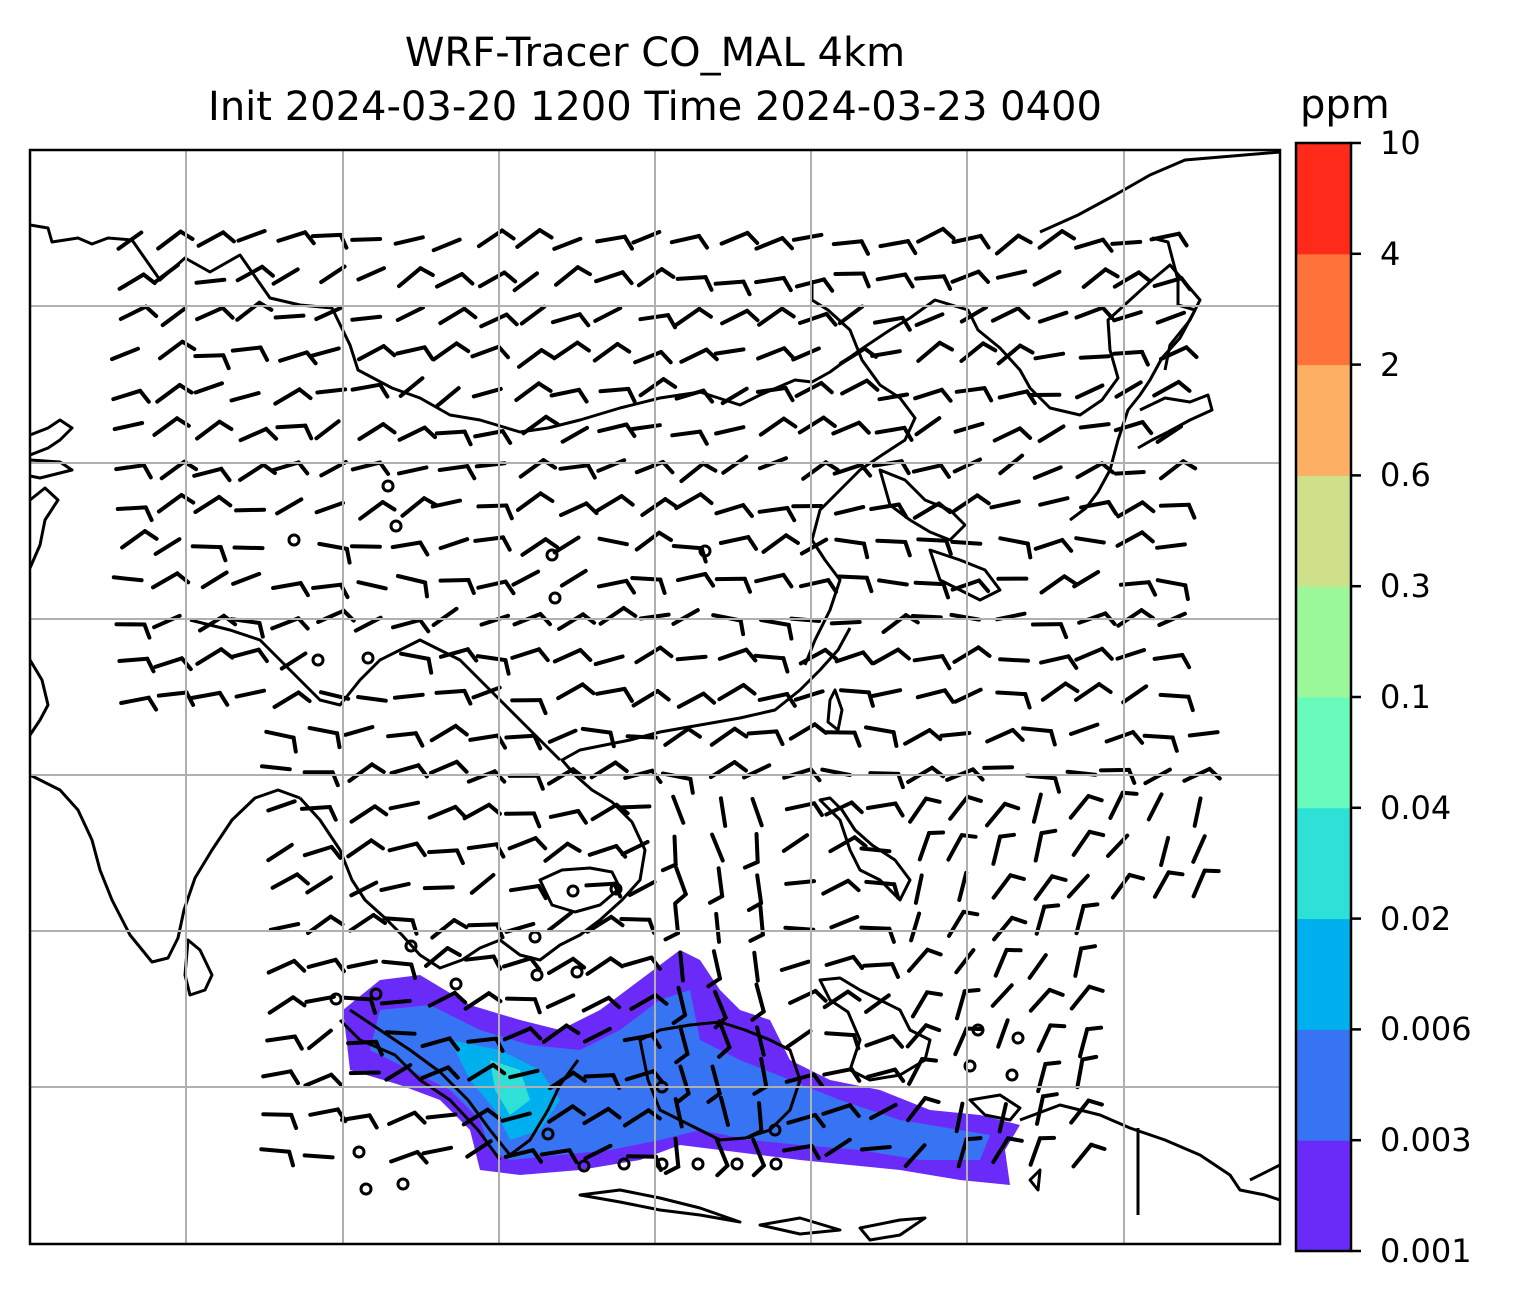 The image size is (1528, 1306). I want to click on colorbar-tick-label: 0.3, so click(1405, 586).